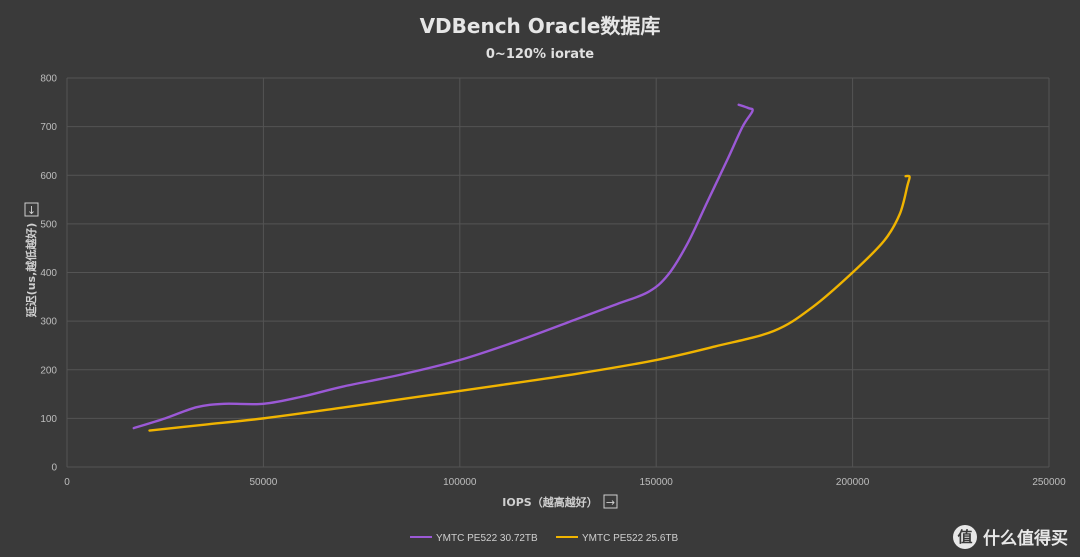 This screenshot has height=557, width=1080. What do you see at coordinates (48, 419) in the screenshot?
I see `y-tick-label-1: 100` at bounding box center [48, 419].